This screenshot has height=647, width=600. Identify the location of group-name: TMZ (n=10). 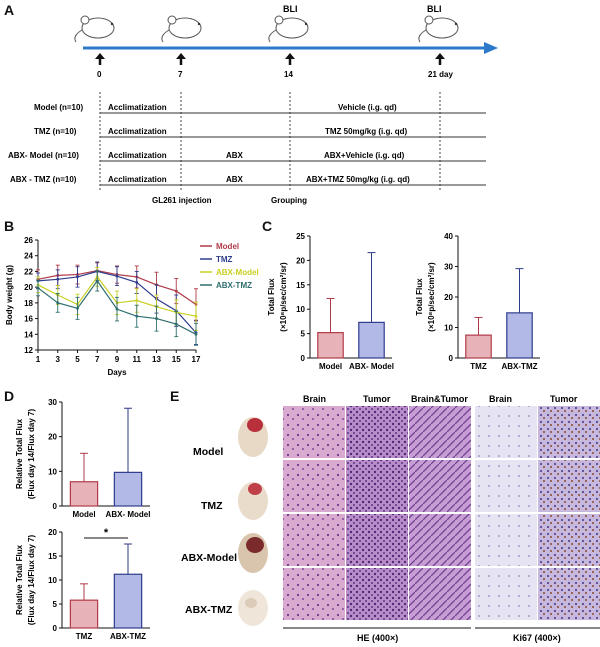
(55, 131).